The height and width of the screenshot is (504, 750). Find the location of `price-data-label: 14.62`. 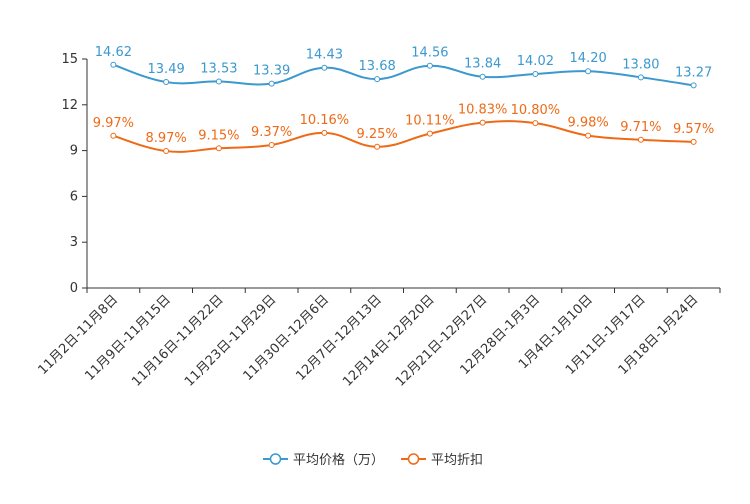

price-data-label: 14.62 is located at coordinates (113, 52).